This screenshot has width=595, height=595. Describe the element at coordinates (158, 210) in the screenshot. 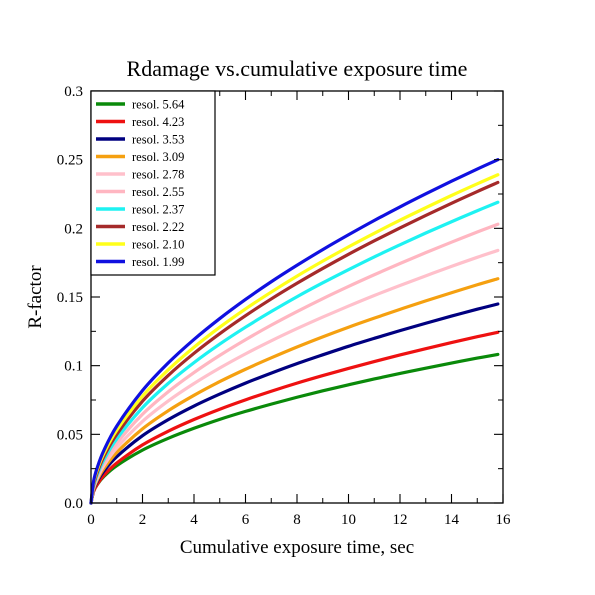

I see `legend-label-6: resol. 2.37` at that location.